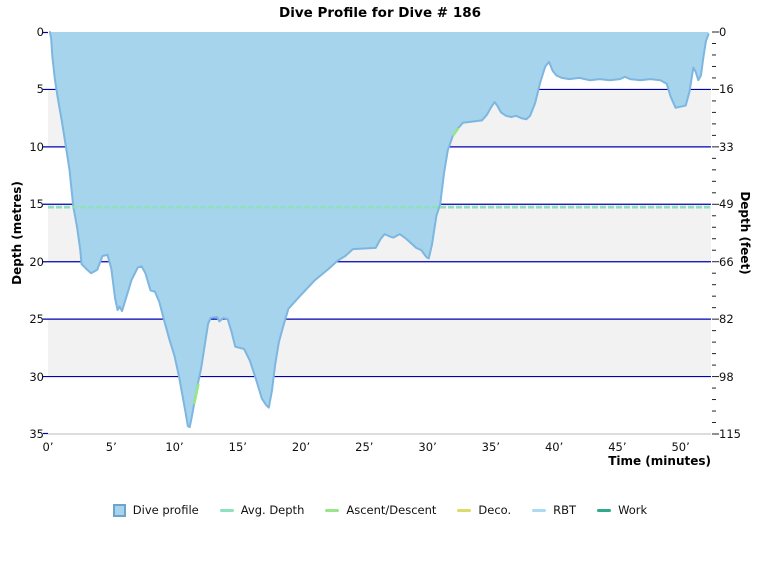 The image size is (760, 580). Describe the element at coordinates (40, 89) in the screenshot. I see `y-left-tick-label: 5` at that location.